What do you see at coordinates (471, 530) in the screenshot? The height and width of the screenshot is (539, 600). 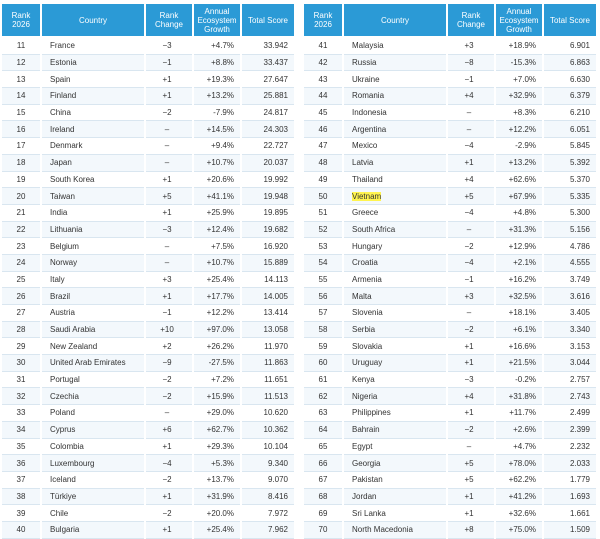 I see `table-cell: +8` at bounding box center [471, 530].